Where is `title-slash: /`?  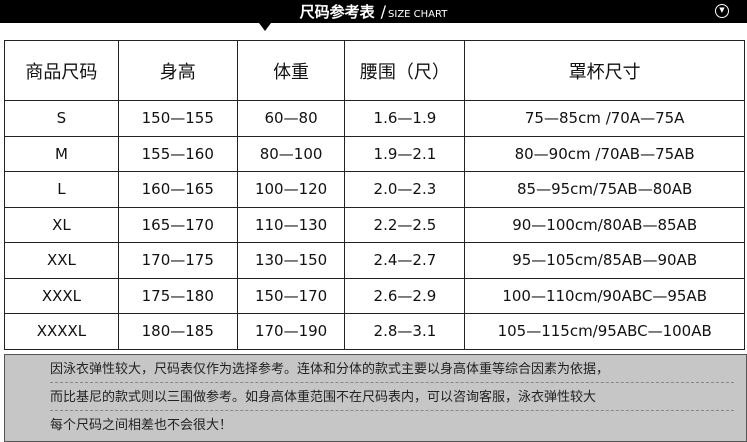
title-slash: / is located at coordinates (383, 11).